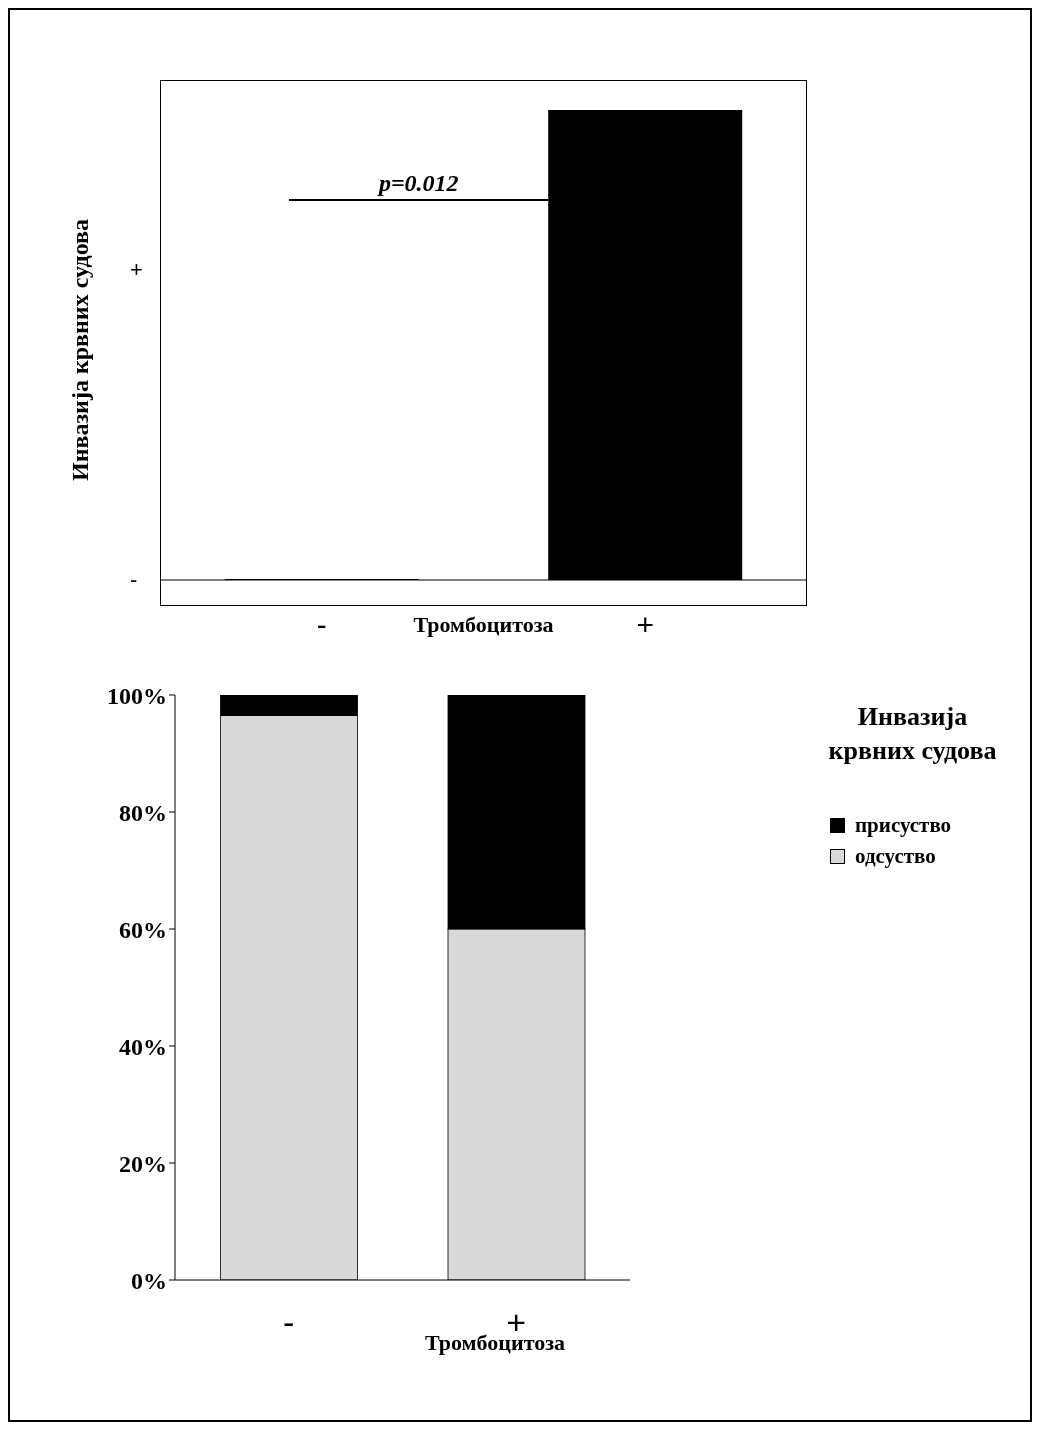 The height and width of the screenshot is (1436, 1040). I want to click on y-tick-label: 0%, so click(149, 1280).